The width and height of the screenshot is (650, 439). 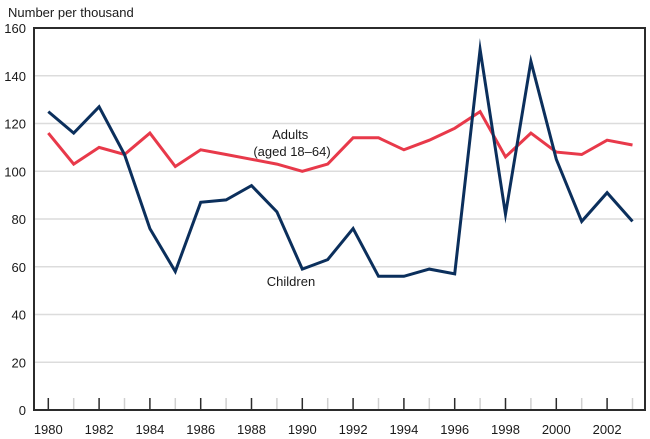 I want to click on x-tick-label: 1980, so click(x=48, y=429).